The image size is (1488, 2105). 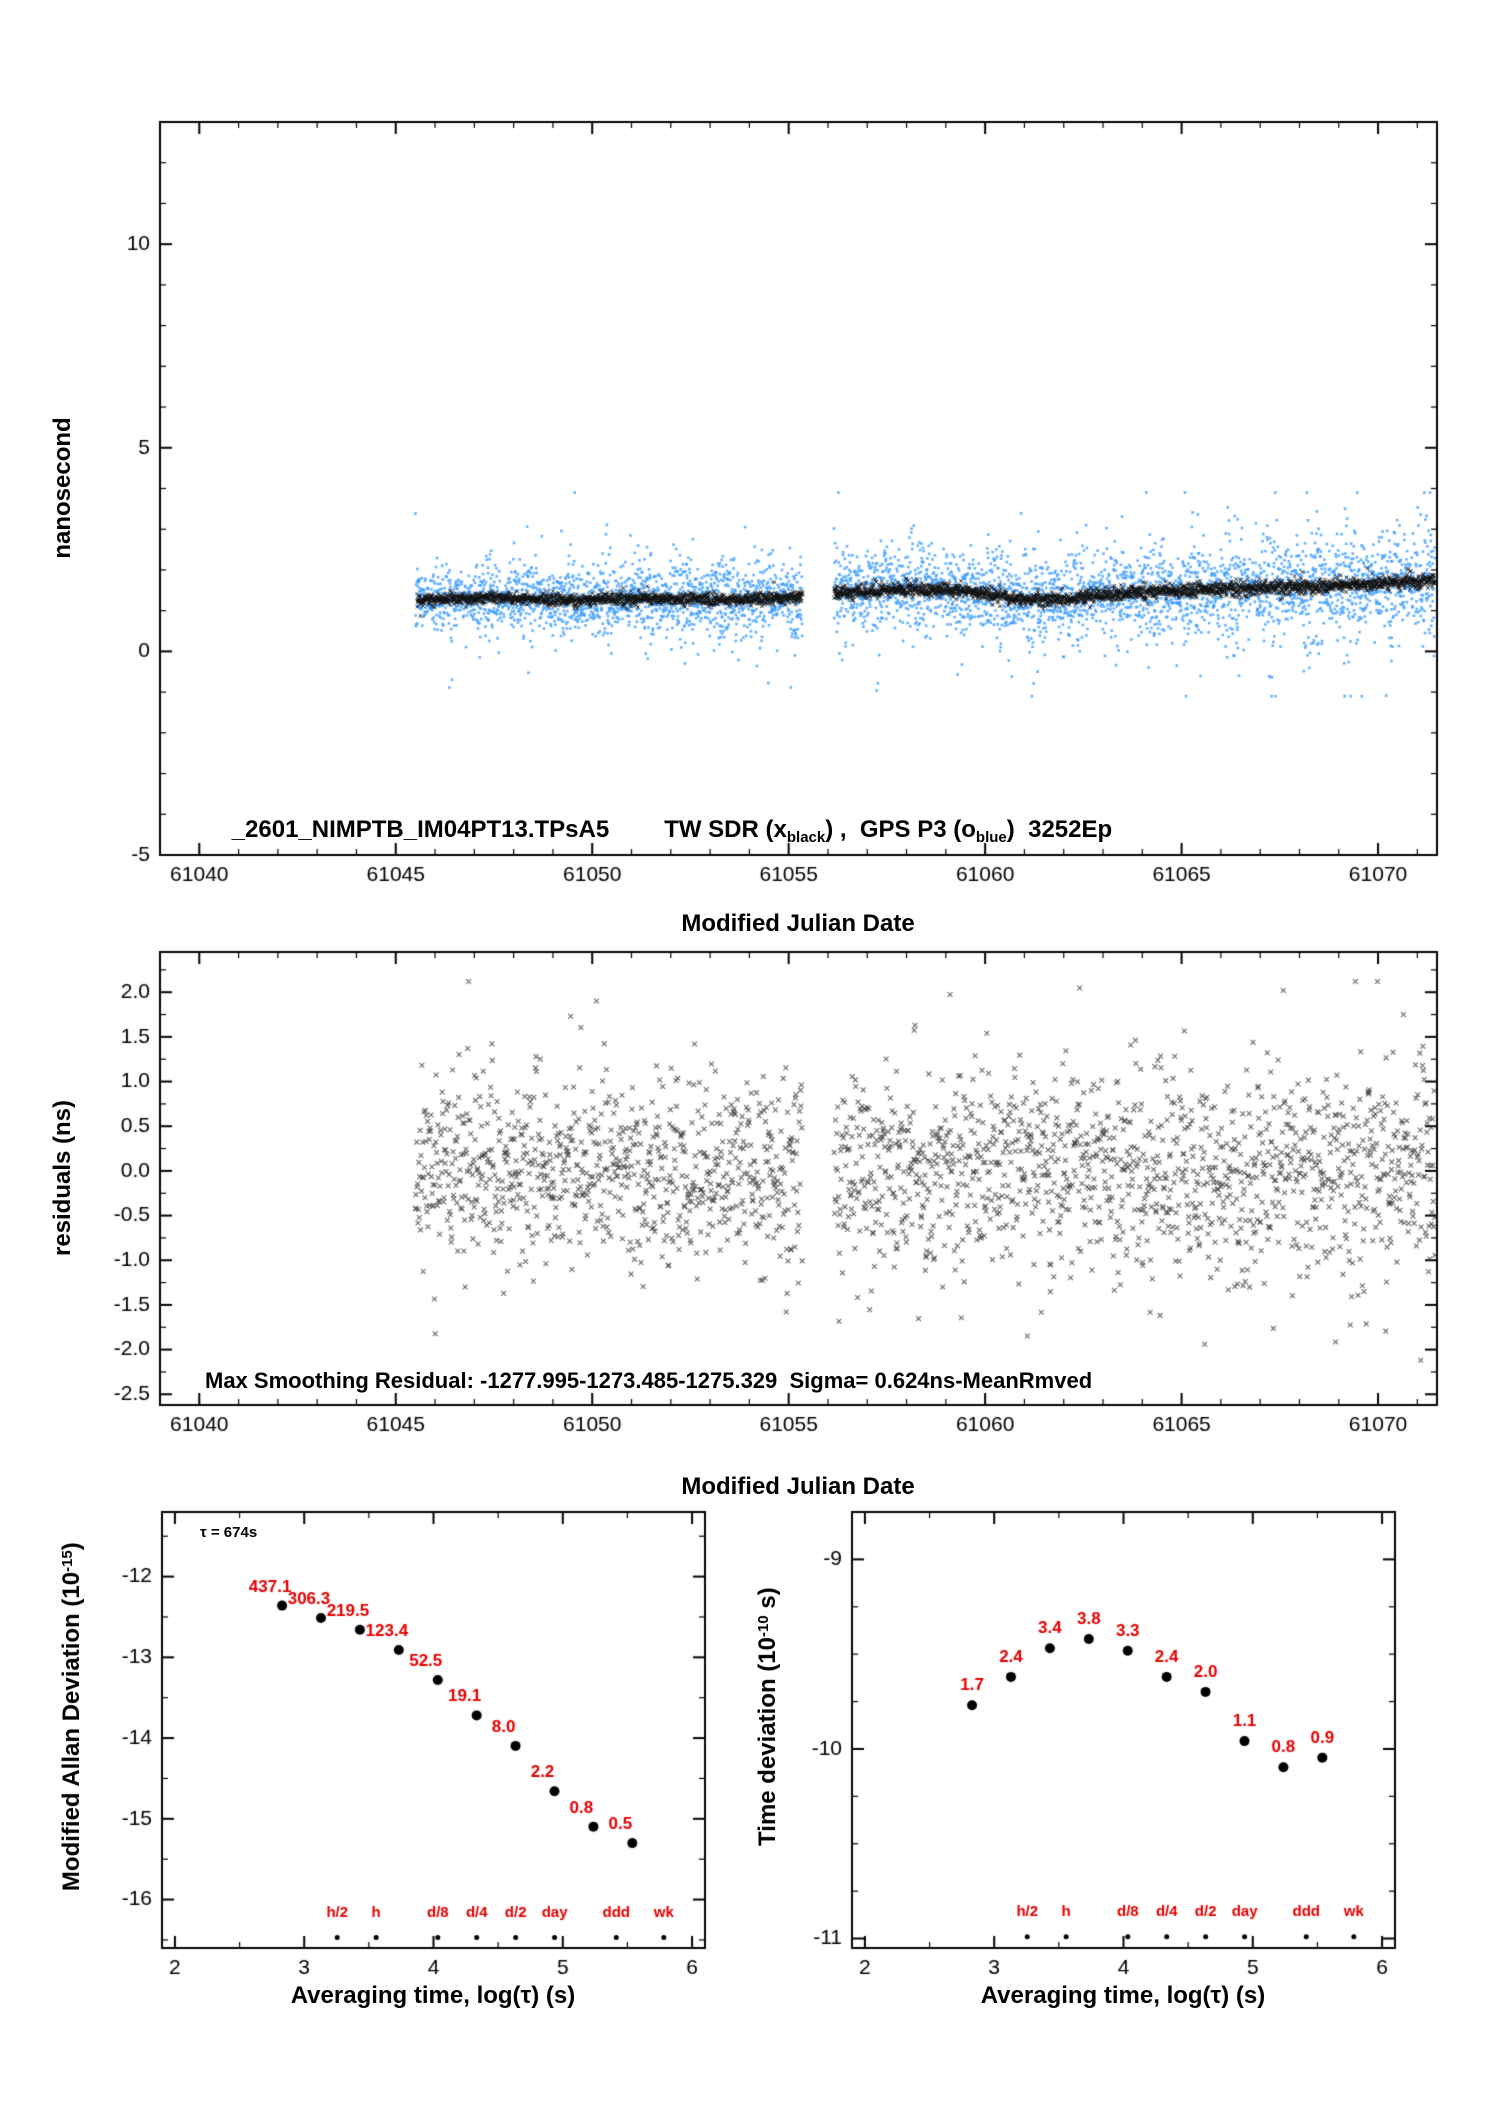 I want to click on top-y-axis-label: nanosecond, so click(x=62, y=488).